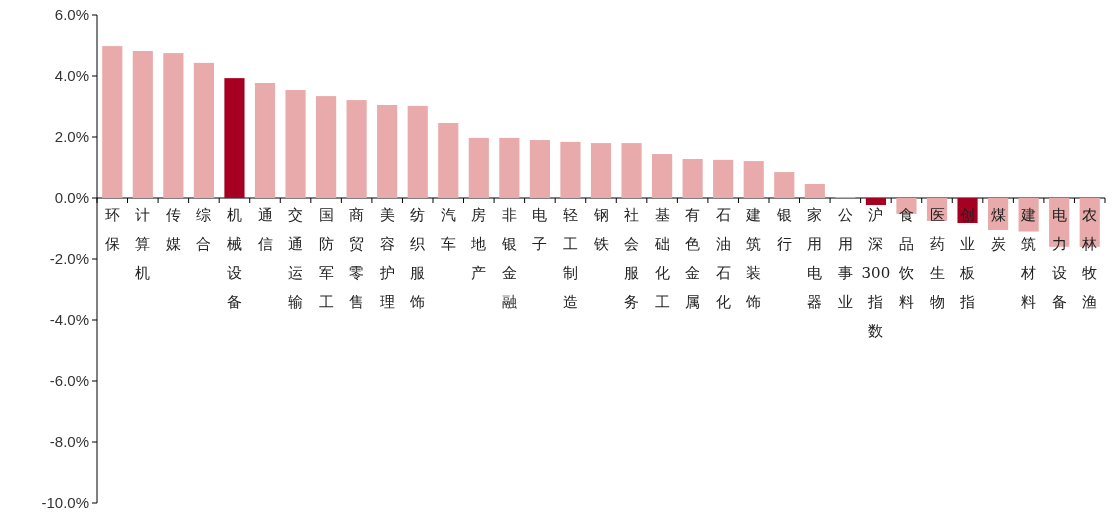 The image size is (1115, 513). Describe the element at coordinates (326, 258) in the screenshot. I see `x-tick-label: 国防军工` at that location.